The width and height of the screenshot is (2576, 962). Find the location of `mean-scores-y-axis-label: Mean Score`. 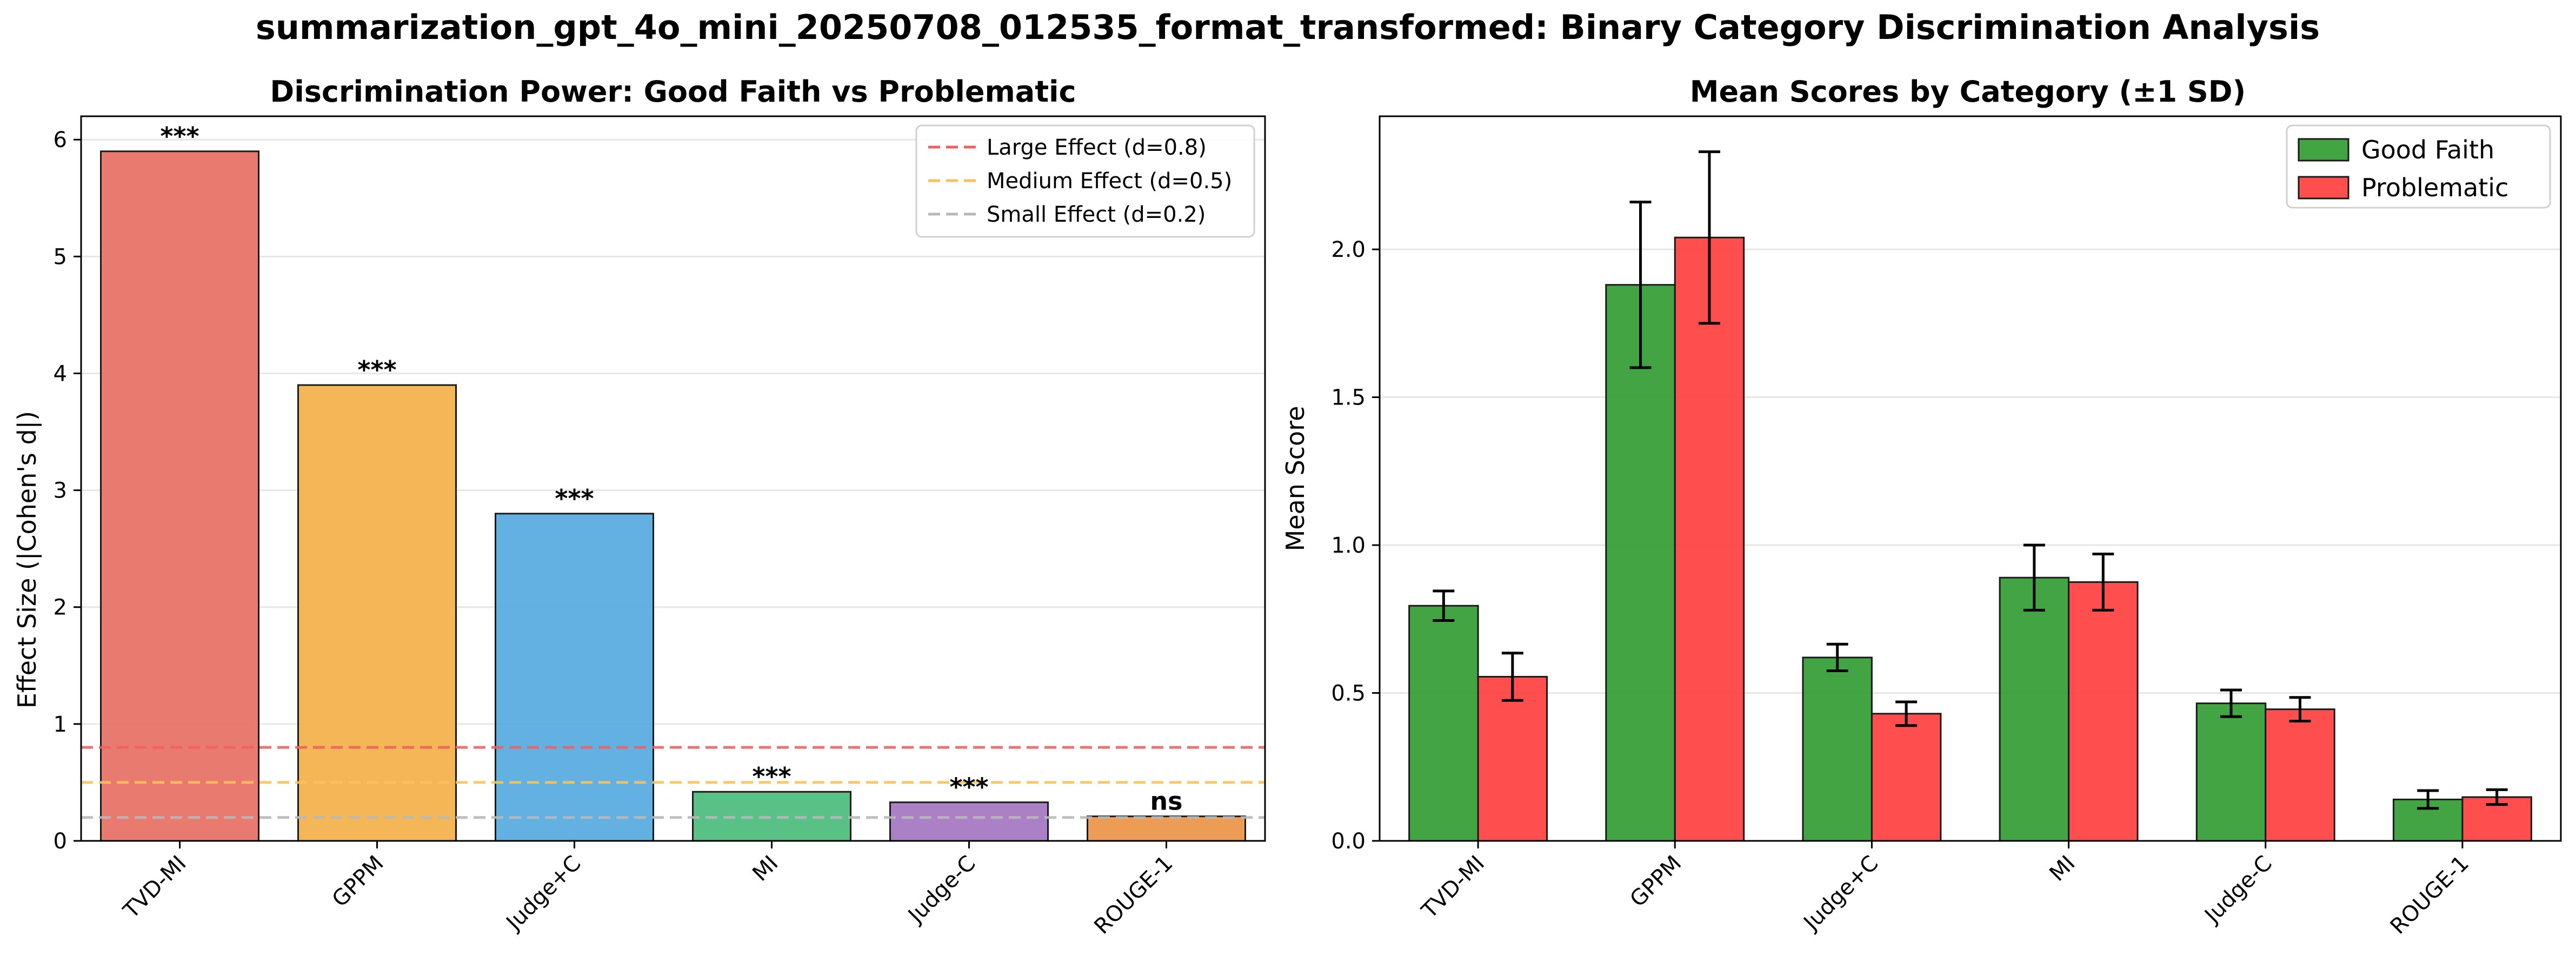

mean-scores-y-axis-label: Mean Score is located at coordinates (1295, 479).